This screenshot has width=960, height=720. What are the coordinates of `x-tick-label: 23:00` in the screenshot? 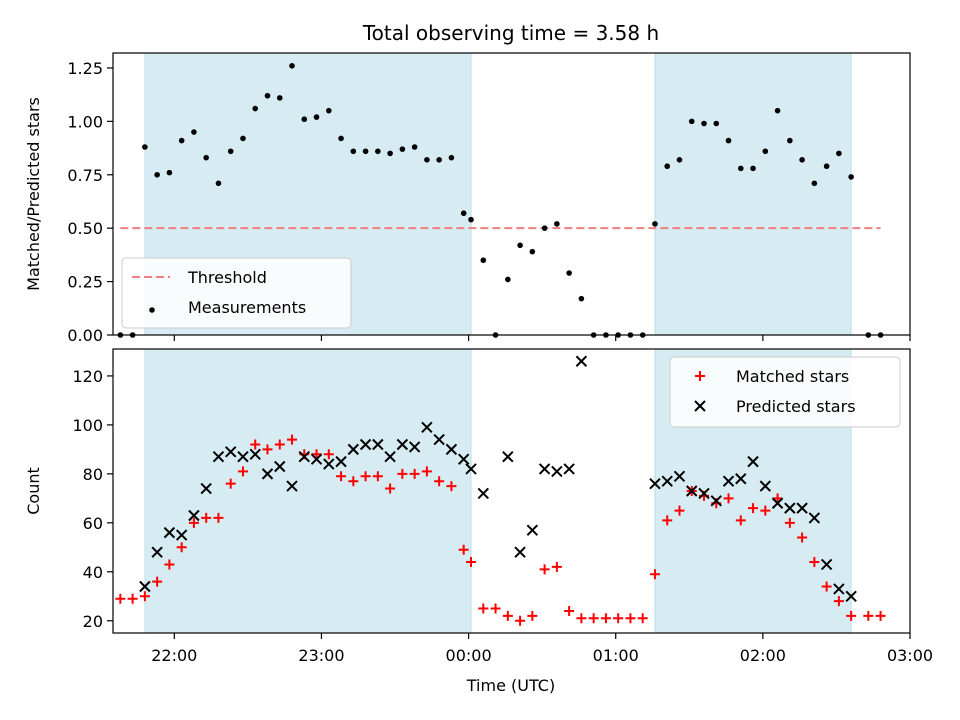 It's located at (321, 655).